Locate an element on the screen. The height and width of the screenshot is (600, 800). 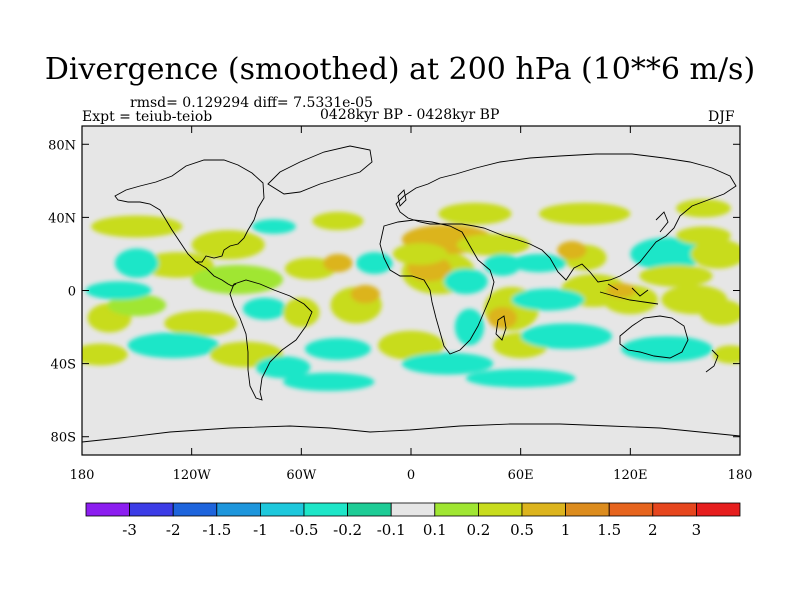
y-tick-label-3: 40S is located at coordinates (63, 365).